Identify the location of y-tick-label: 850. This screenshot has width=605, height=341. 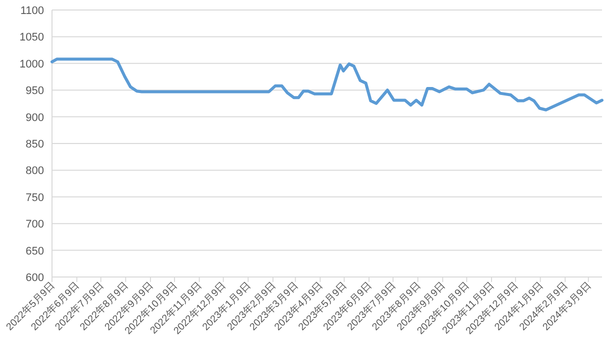
(35, 144).